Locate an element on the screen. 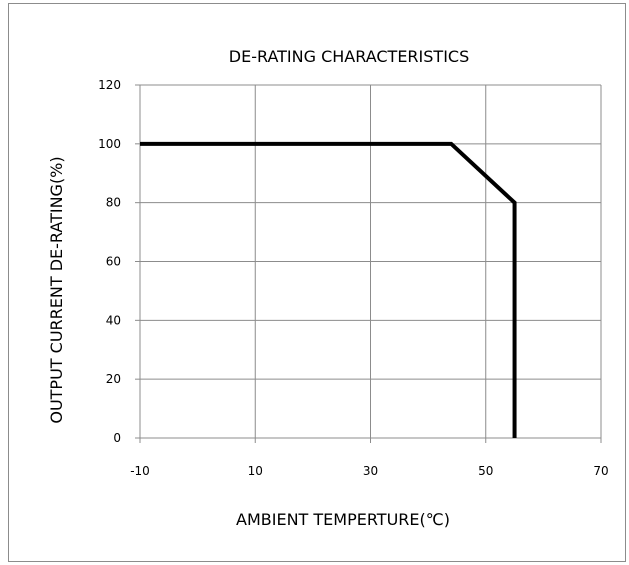  y-tick-labels: 0 20 40 60 80 100 120 is located at coordinates (109, 261).